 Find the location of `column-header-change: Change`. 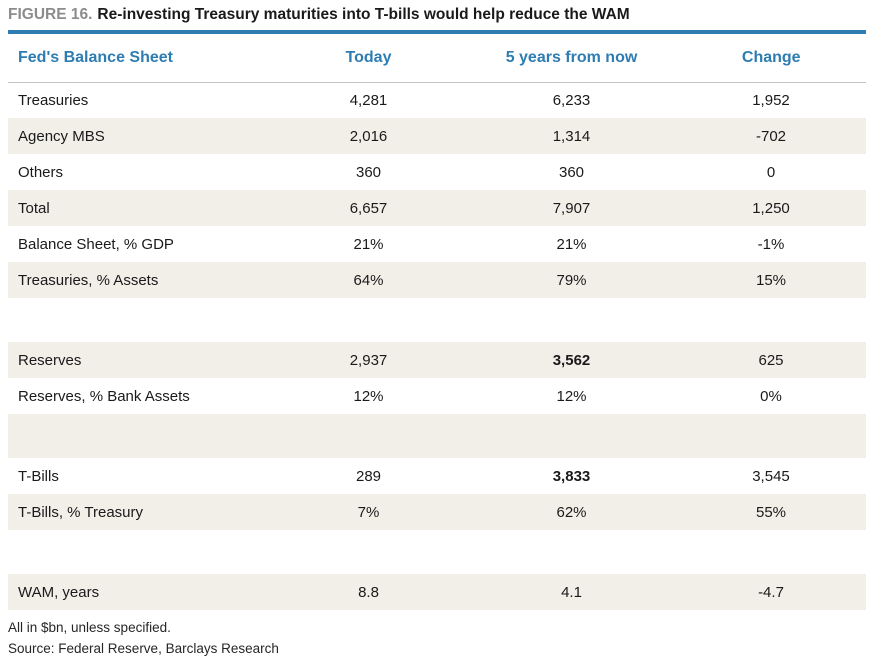

column-header-change: Change is located at coordinates (770, 56).